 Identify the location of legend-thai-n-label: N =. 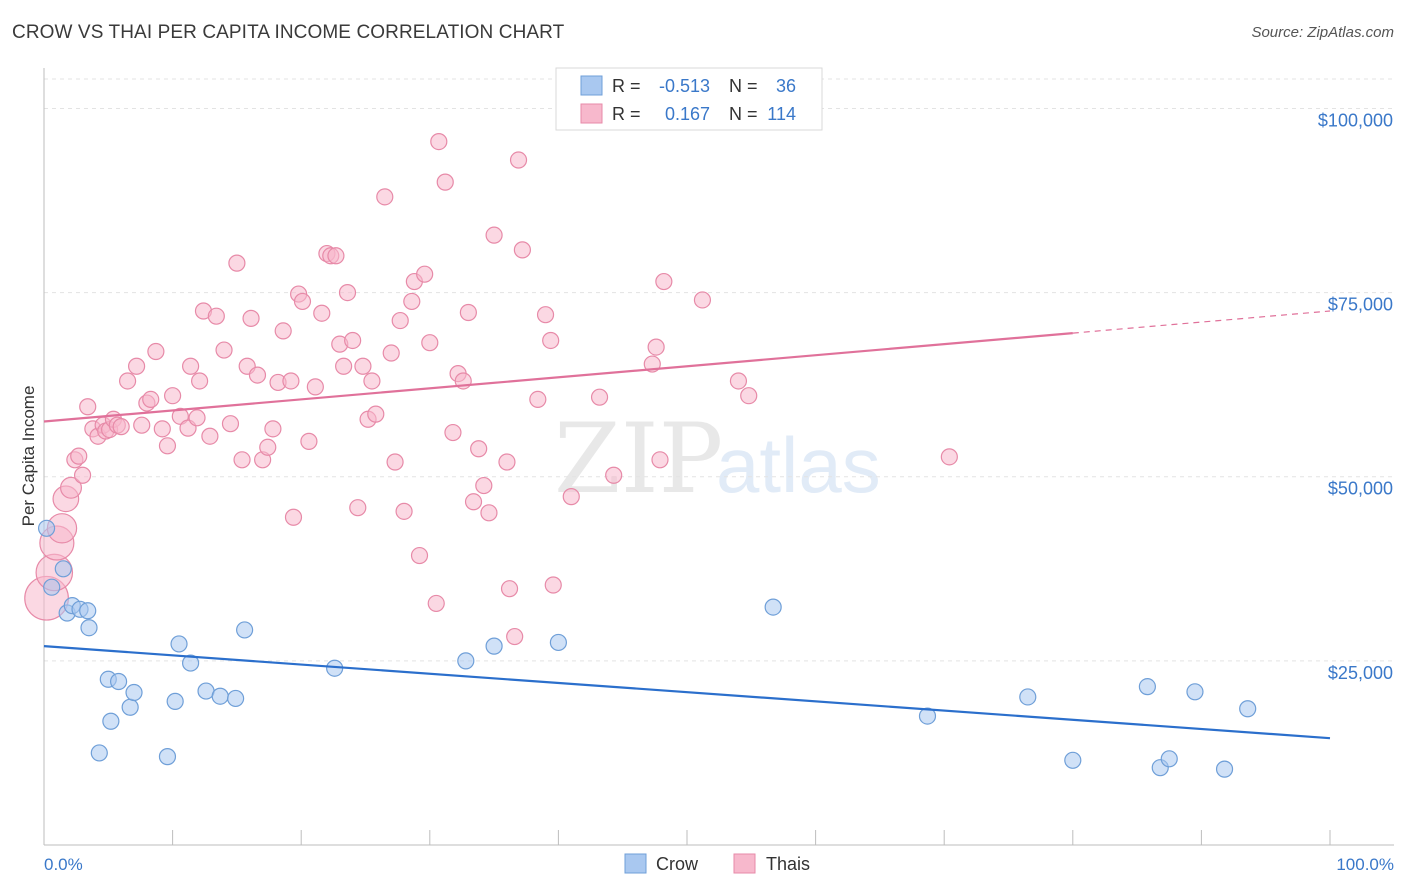
(743, 114).